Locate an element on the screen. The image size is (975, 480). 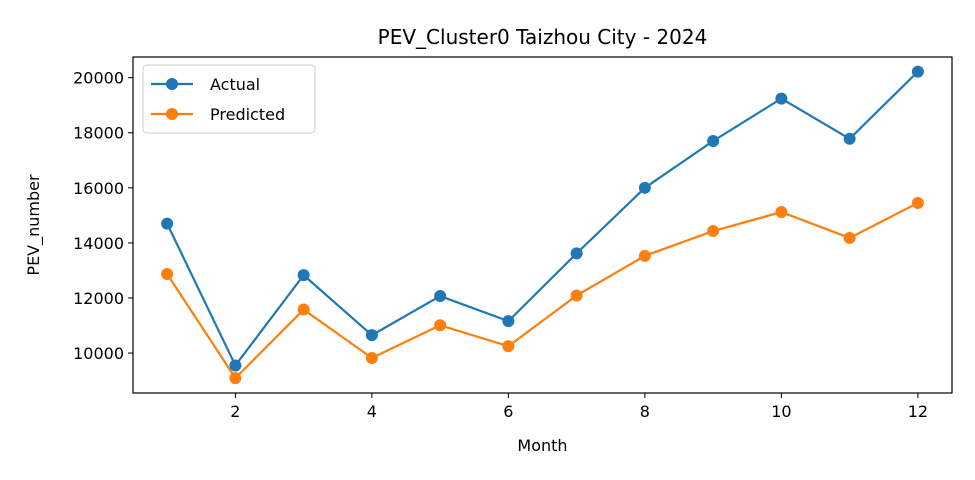
x-tick-label: 8 is located at coordinates (645, 411).